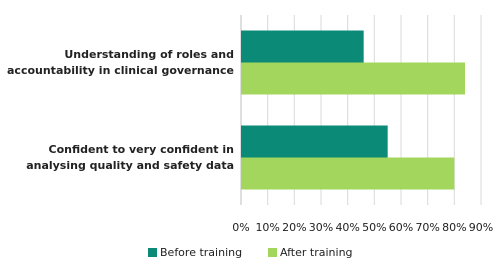  I want to click on x-tick-label: 20%, so click(294, 227).